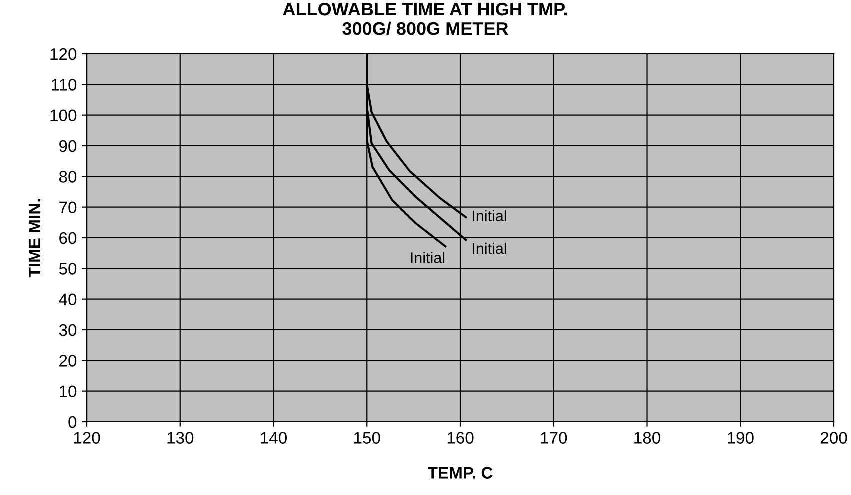 This screenshot has height=495, width=851. What do you see at coordinates (68, 330) in the screenshot?
I see `y-tick-label: 30` at bounding box center [68, 330].